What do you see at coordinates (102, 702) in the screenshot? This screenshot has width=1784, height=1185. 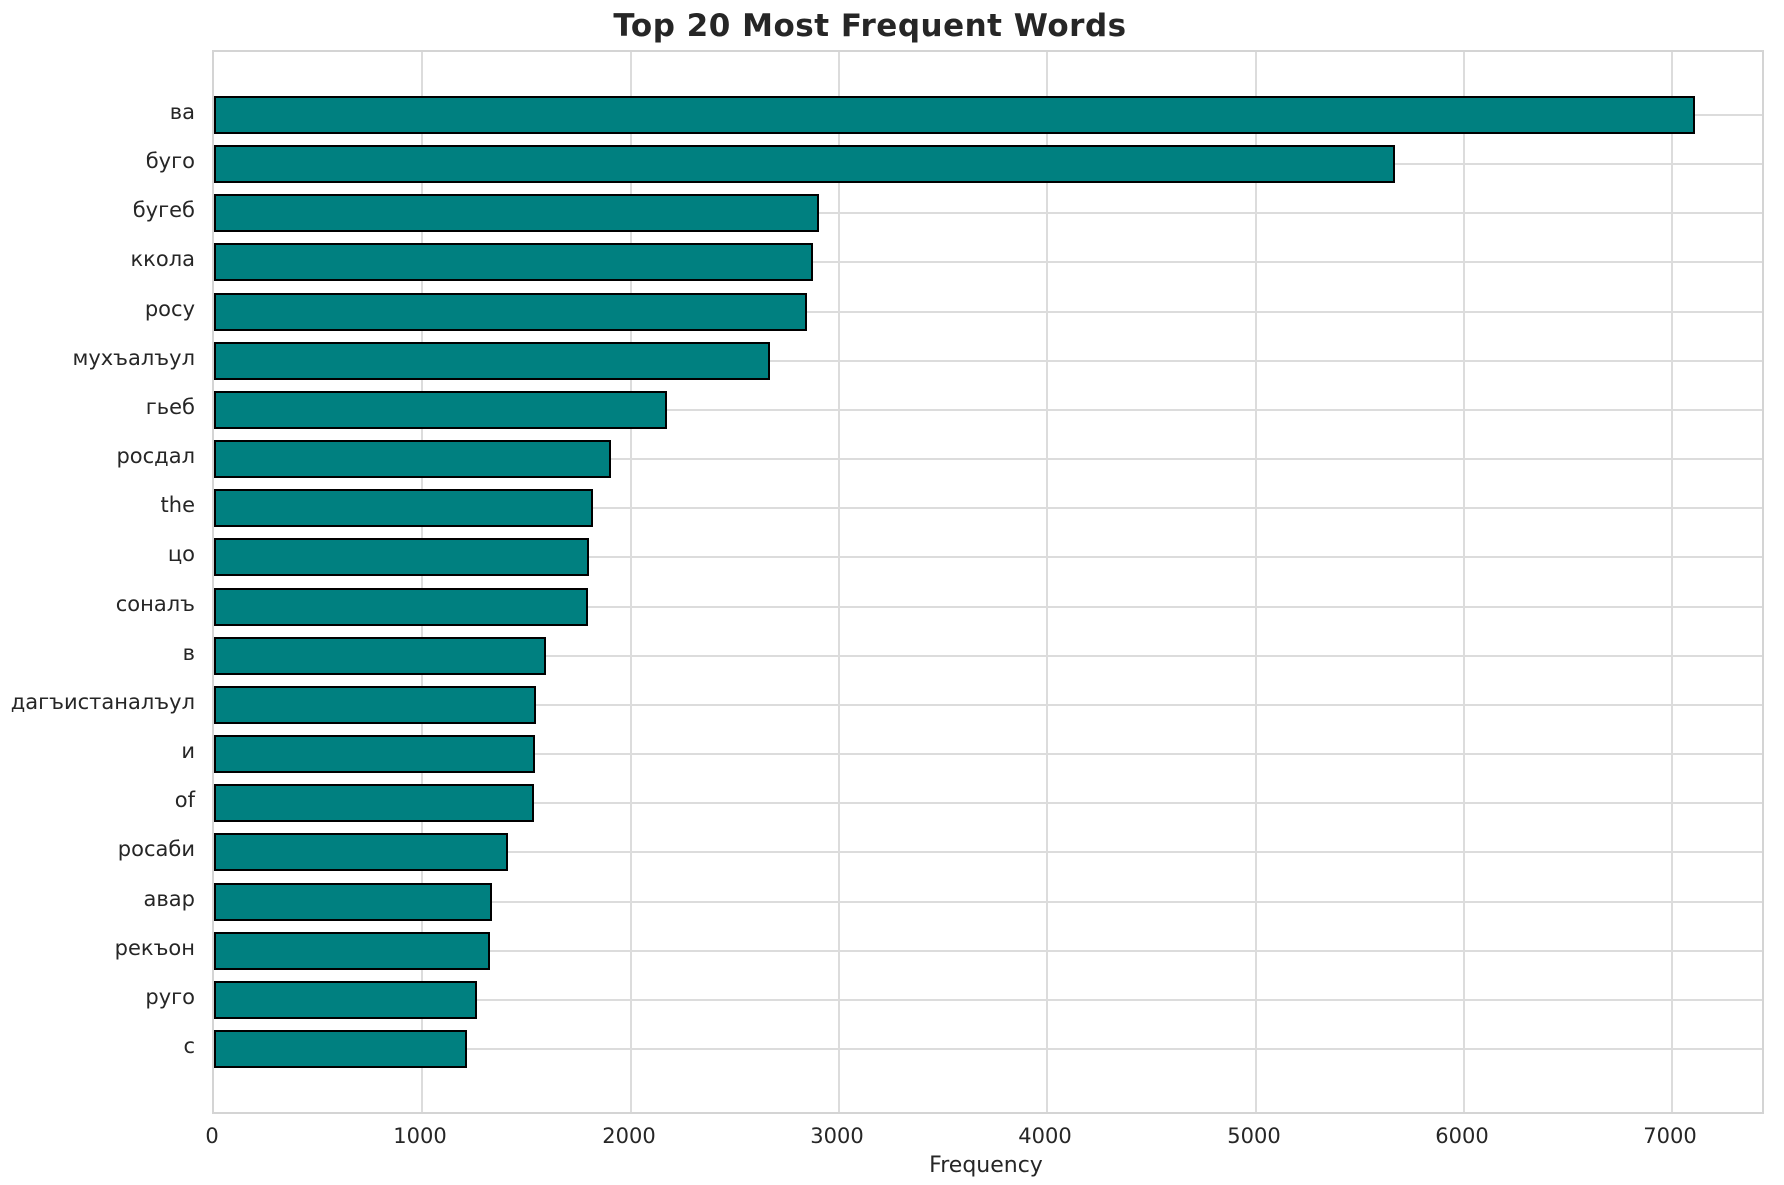 I see `y-tick-label: дагъистаналъул` at bounding box center [102, 702].